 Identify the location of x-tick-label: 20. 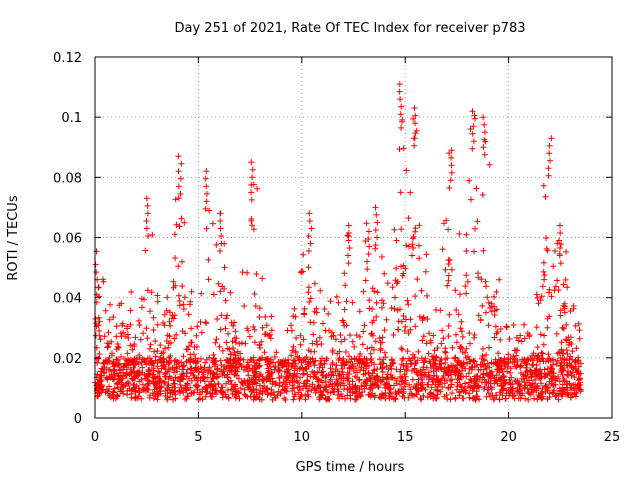
(508, 437).